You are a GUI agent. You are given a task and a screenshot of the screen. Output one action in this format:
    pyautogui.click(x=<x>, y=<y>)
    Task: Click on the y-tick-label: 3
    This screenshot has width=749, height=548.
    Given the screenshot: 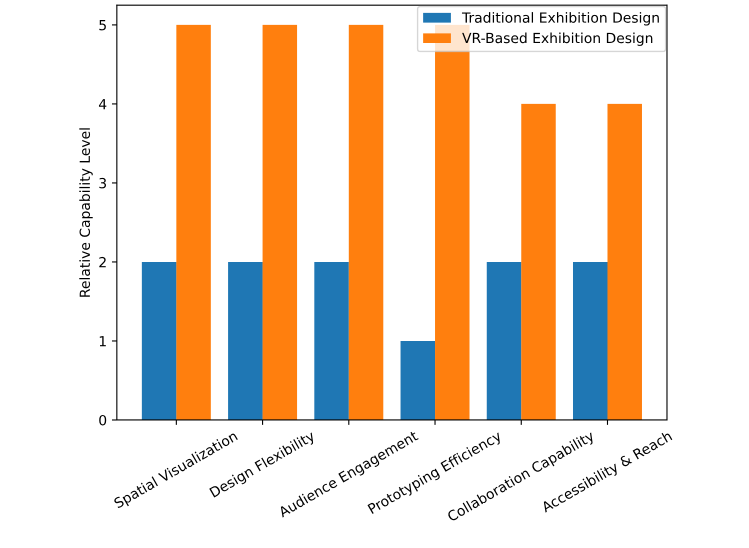 What is the action you would take?
    pyautogui.click(x=102, y=183)
    